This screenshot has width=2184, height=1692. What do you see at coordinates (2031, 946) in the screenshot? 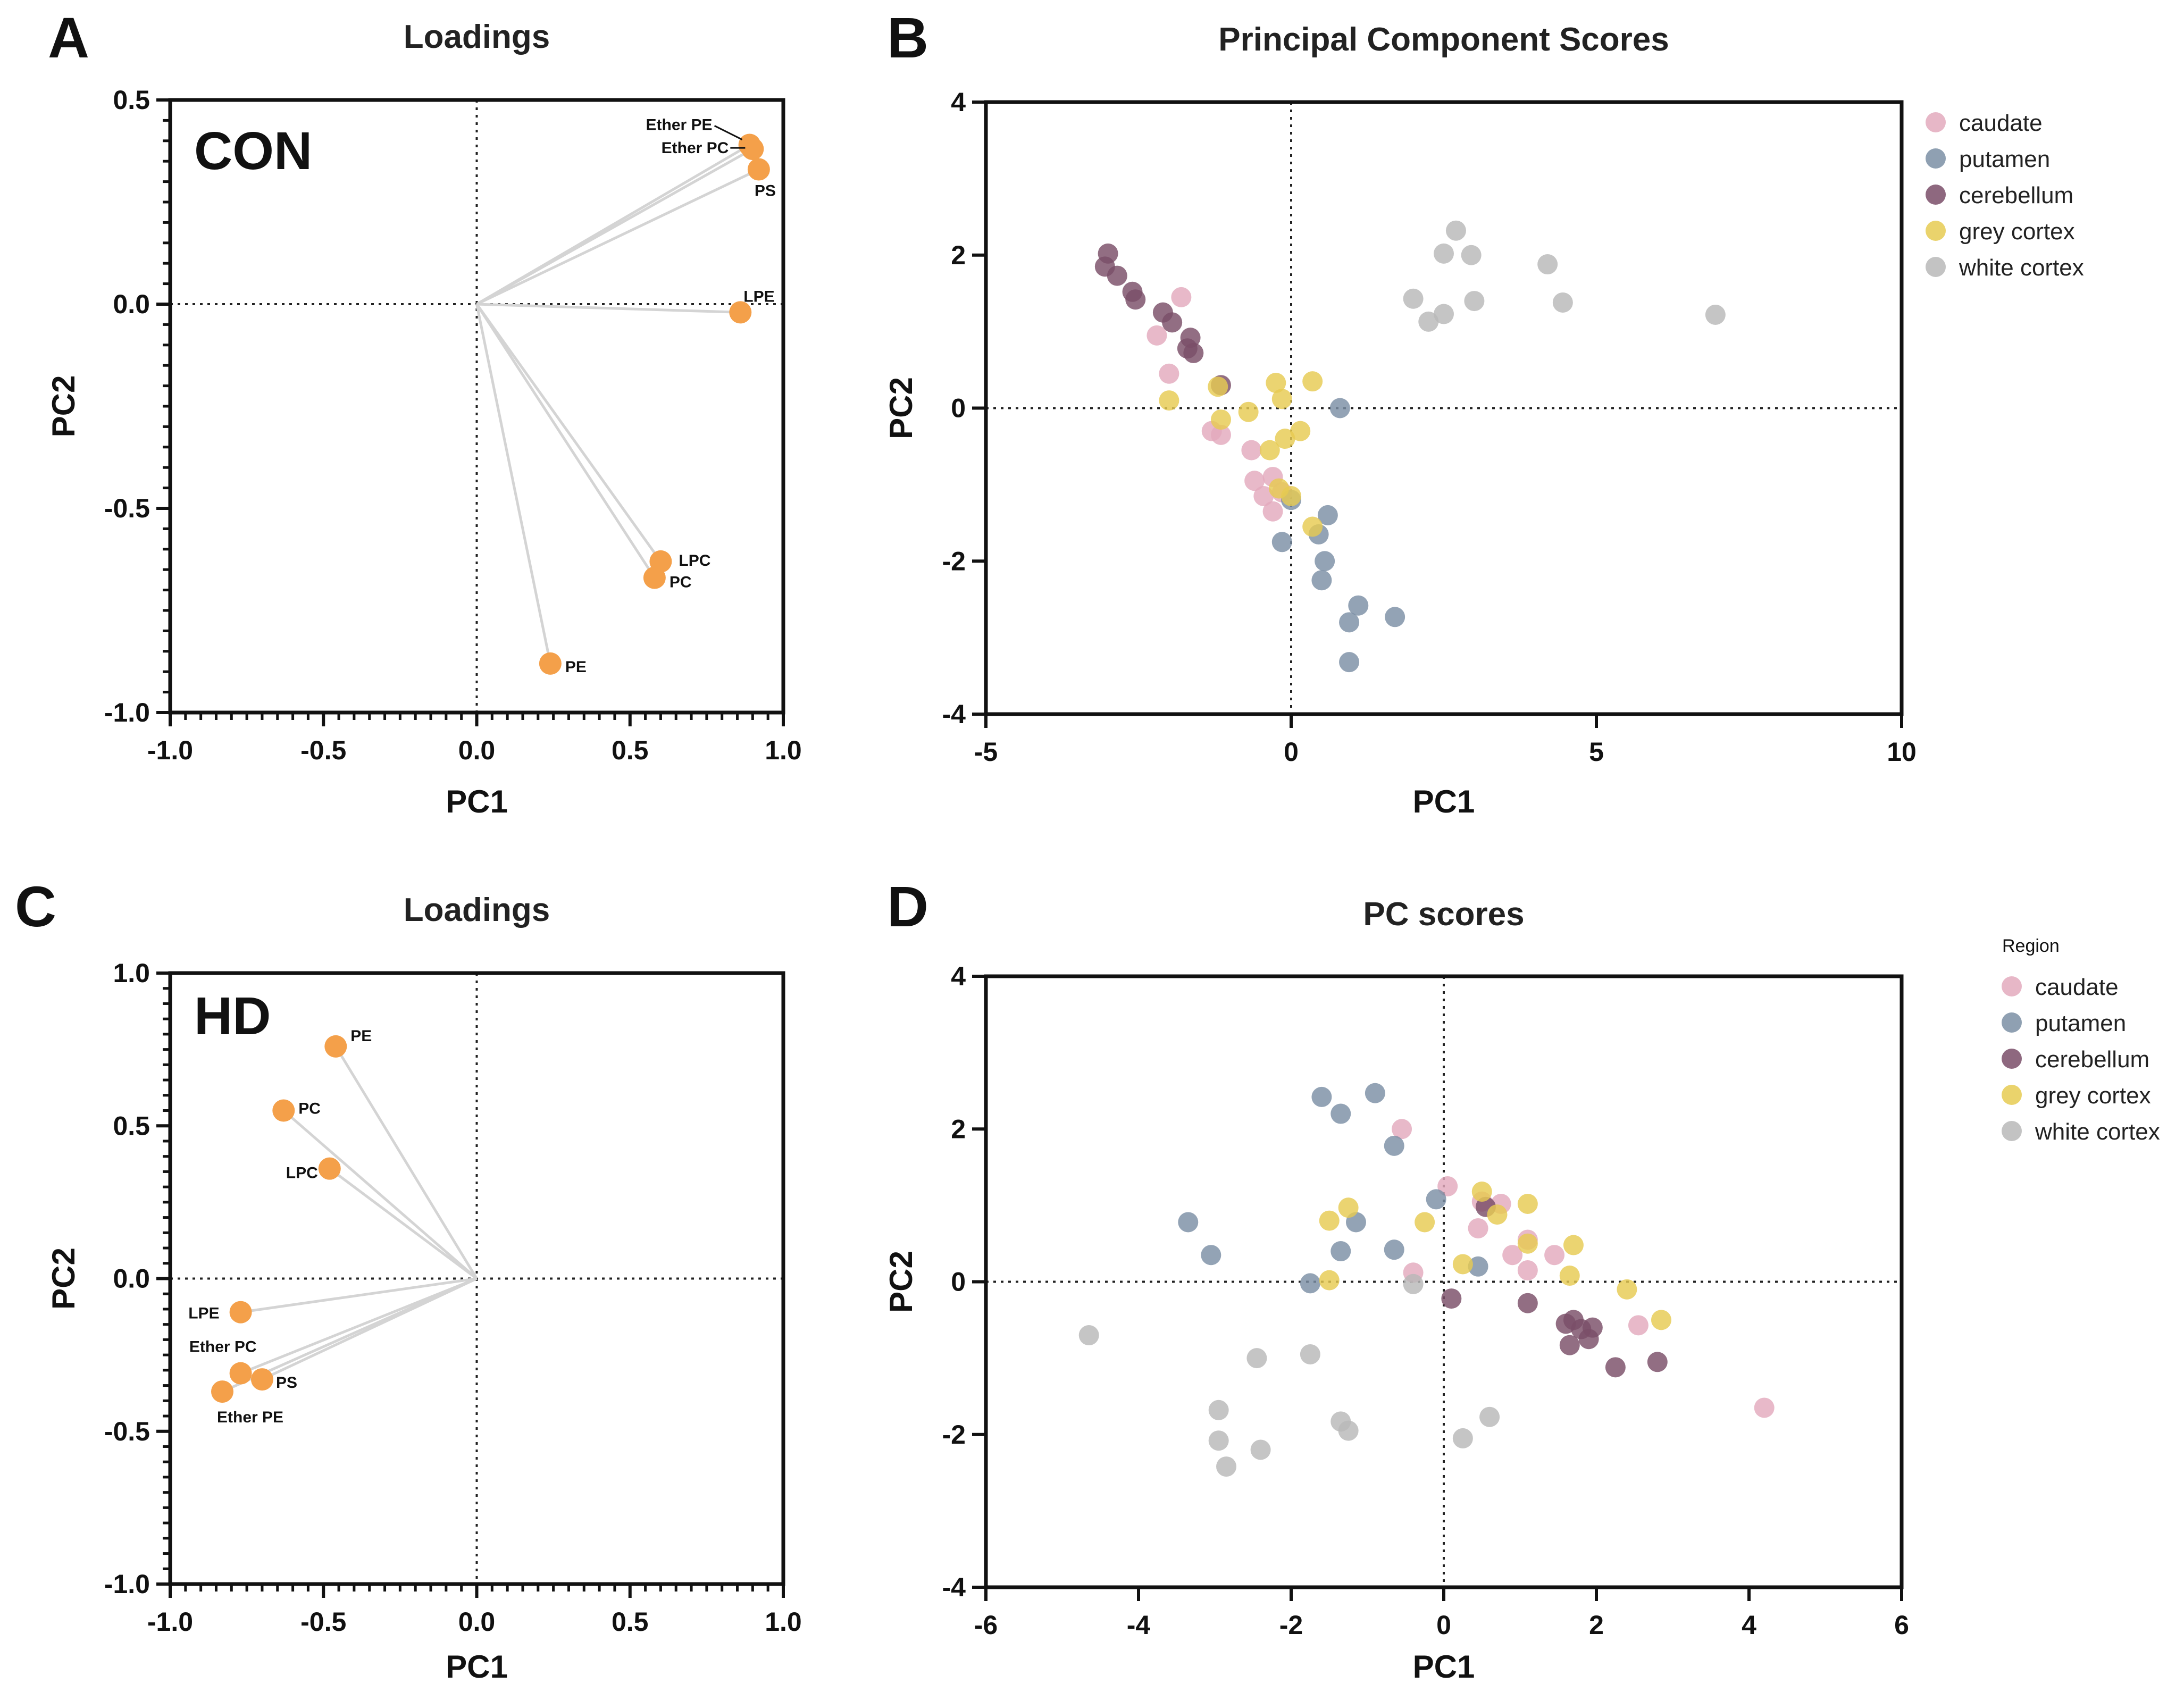
I see `legend-title: Region` at bounding box center [2031, 946].